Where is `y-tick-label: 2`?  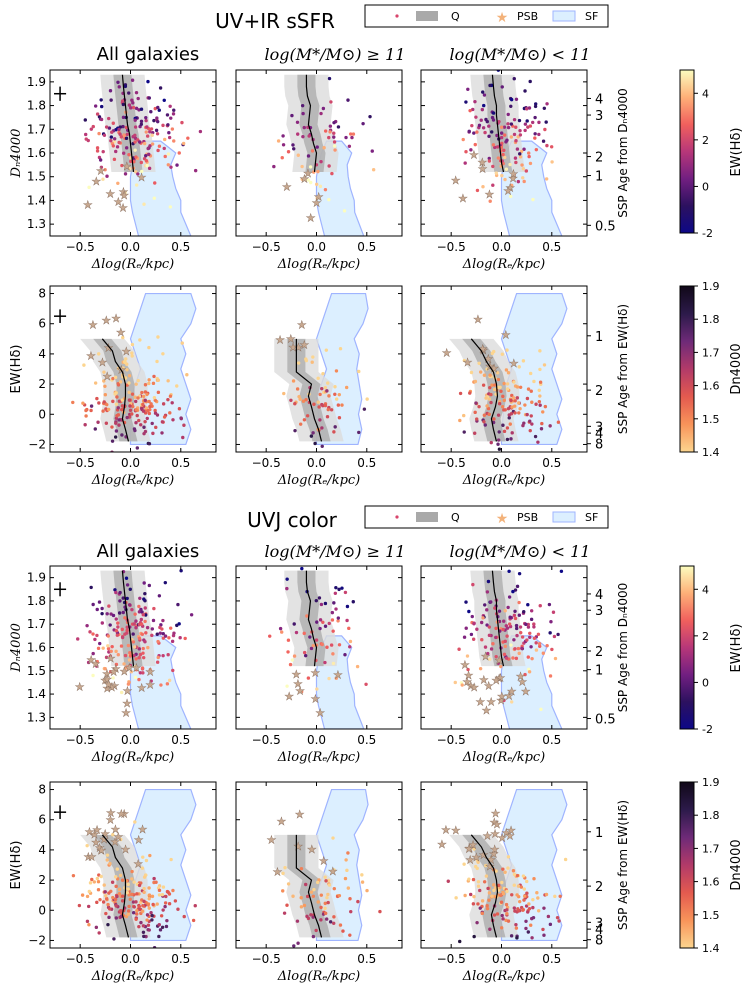
y-tick-label: 2 is located at coordinates (42, 880).